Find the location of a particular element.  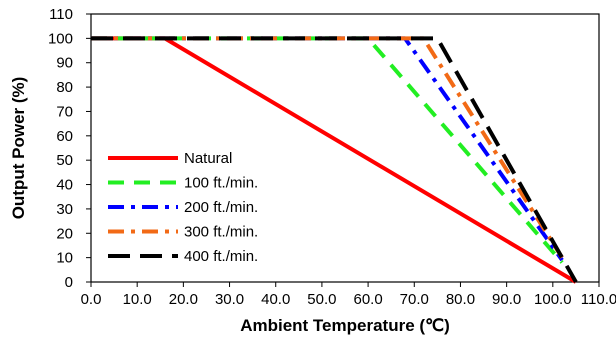

x-tick-label: 30.0 is located at coordinates (229, 299).